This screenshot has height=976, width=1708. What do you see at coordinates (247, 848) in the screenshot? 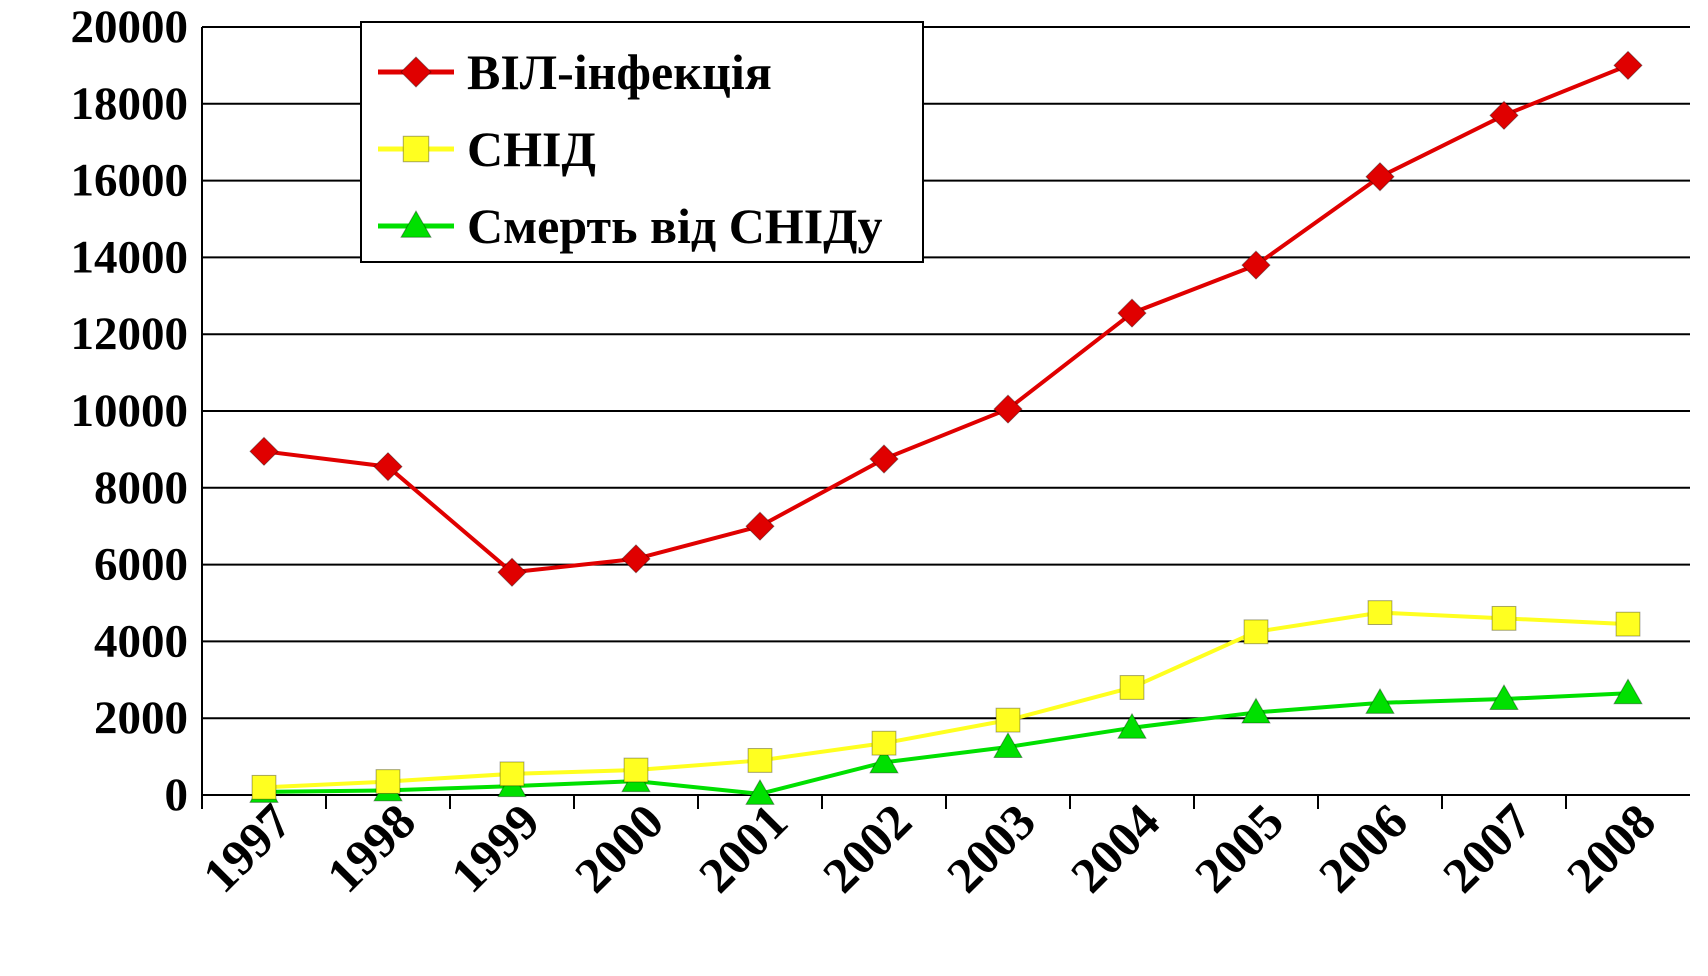
I see `x-tick-label: 1997` at bounding box center [247, 848].